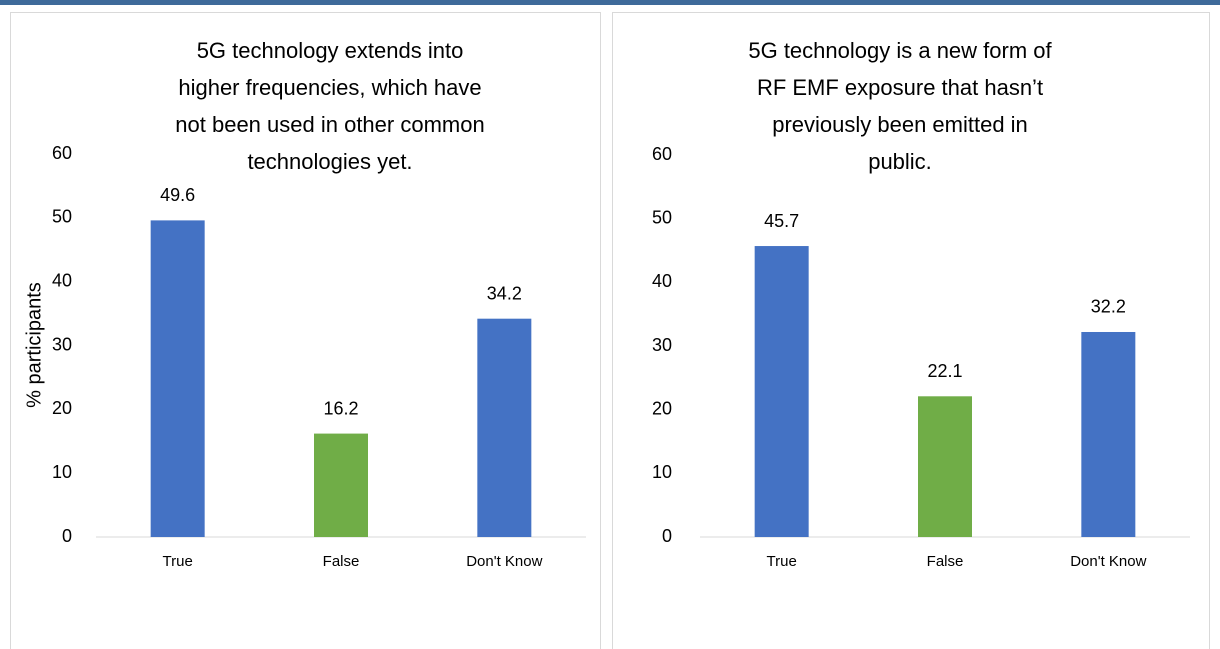  What do you see at coordinates (610, 2) in the screenshot?
I see `top-rule` at bounding box center [610, 2].